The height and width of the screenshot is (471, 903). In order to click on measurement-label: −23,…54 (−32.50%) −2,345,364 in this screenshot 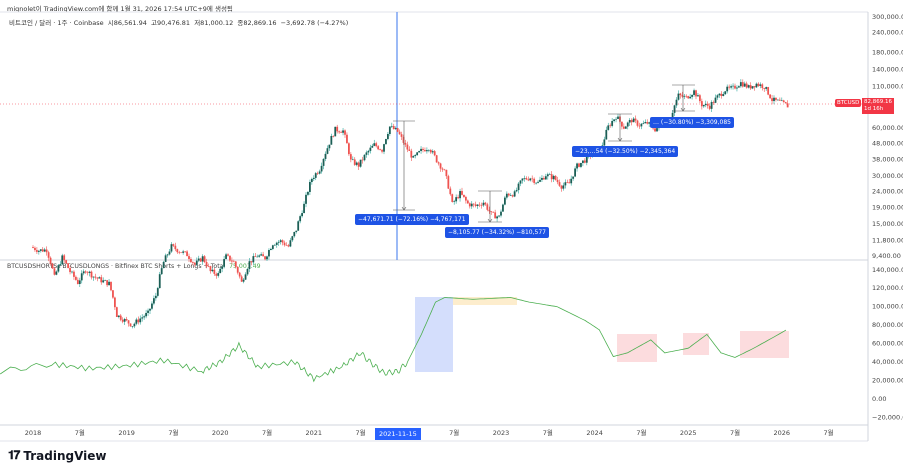, I will do `click(625, 151)`.